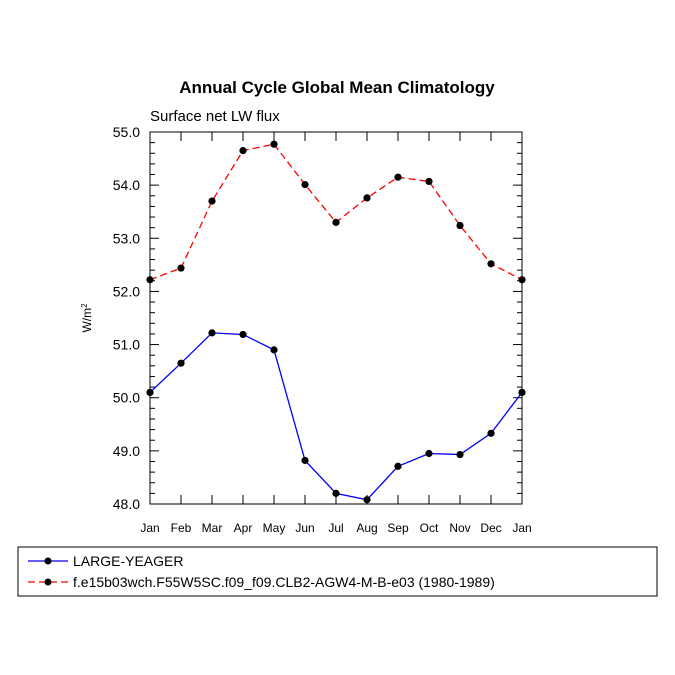  Describe the element at coordinates (126, 398) in the screenshot. I see `y-tick-label: 50.0` at that location.